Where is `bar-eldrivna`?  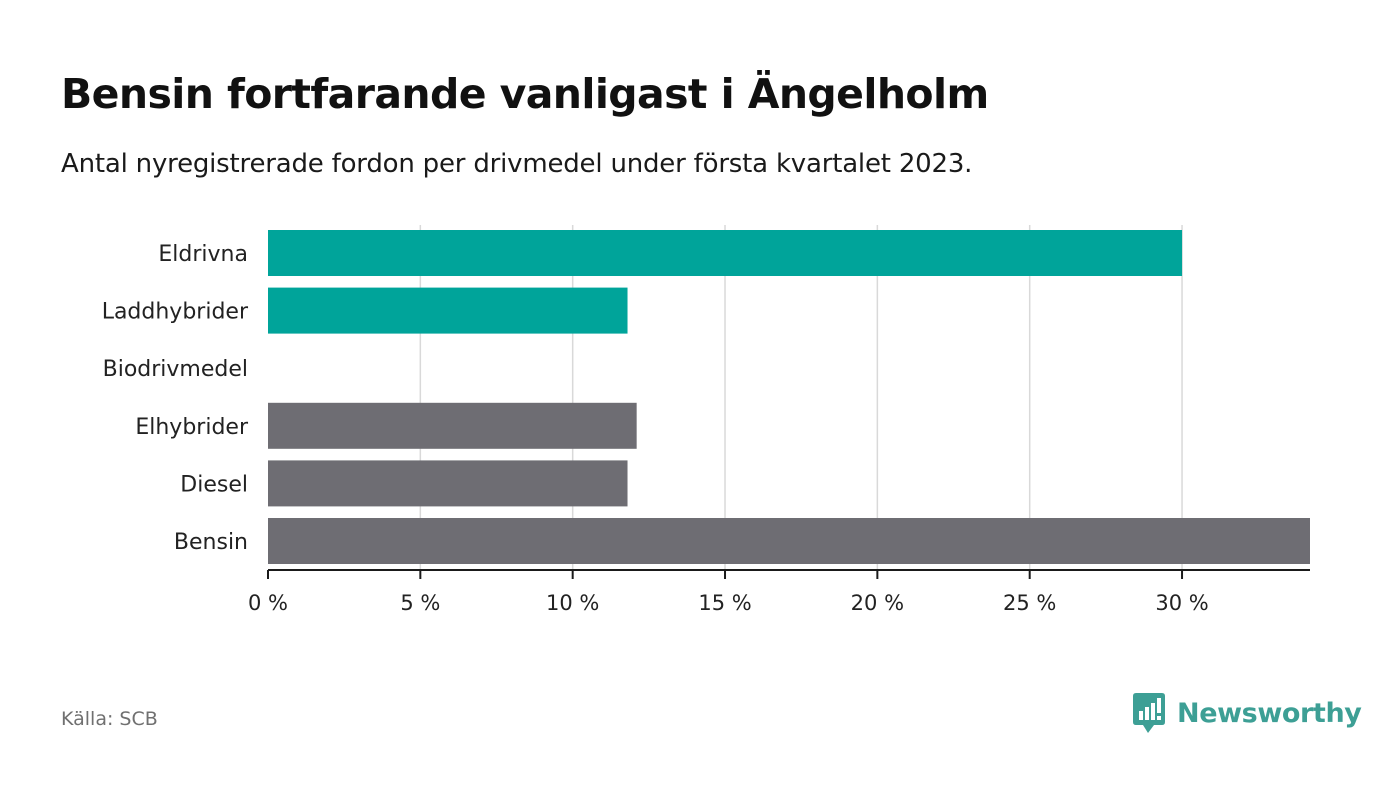
bar-eldrivna is located at coordinates (725, 253).